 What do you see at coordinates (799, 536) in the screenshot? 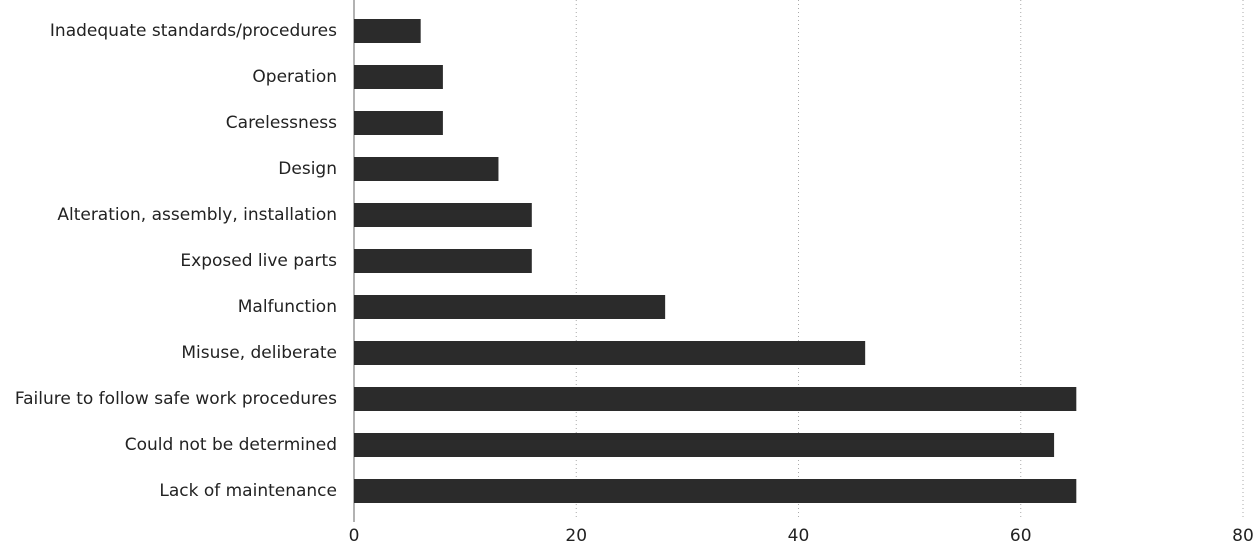
I see `x-tick-label: 40` at bounding box center [799, 536].